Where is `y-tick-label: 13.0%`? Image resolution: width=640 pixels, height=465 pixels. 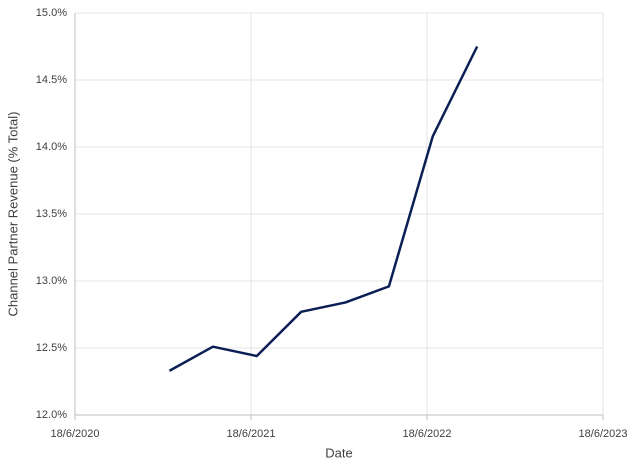
y-tick-label: 13.0% is located at coordinates (51, 281).